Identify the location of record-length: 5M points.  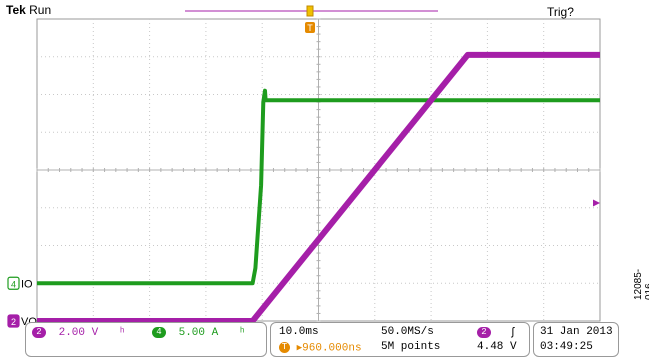
(411, 347).